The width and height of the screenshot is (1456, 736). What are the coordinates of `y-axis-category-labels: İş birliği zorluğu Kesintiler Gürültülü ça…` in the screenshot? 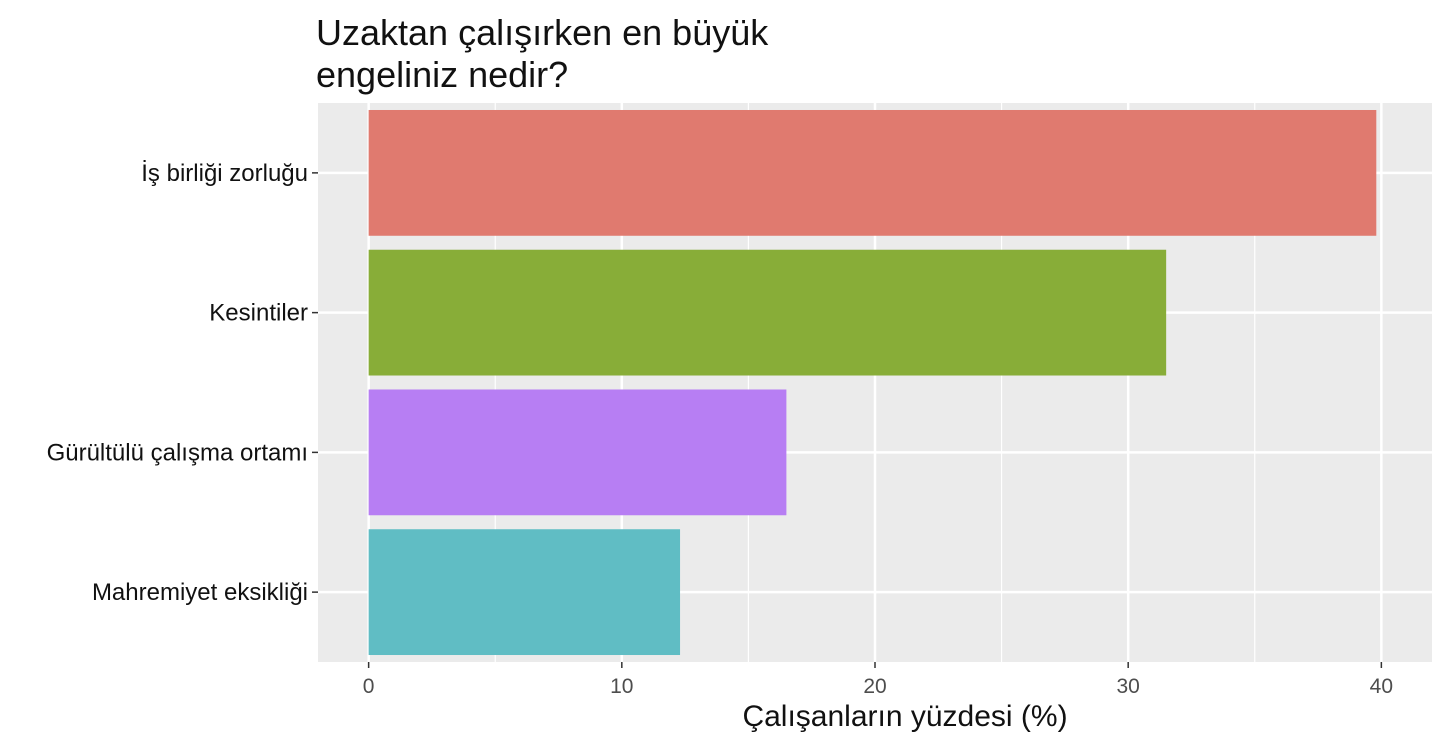 It's located at (182, 383).